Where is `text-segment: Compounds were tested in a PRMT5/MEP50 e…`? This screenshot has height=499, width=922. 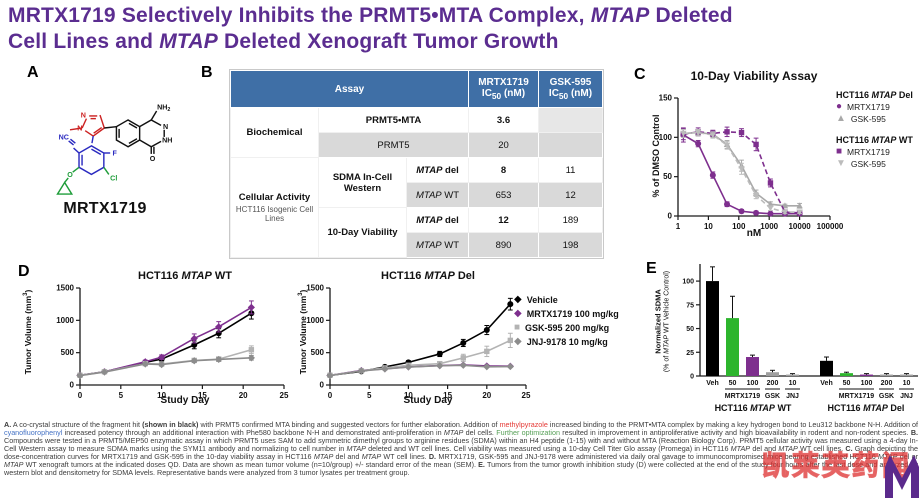 text-segment: Compounds were tested in a PRMT5/MEP50 e… is located at coordinates (461, 444).